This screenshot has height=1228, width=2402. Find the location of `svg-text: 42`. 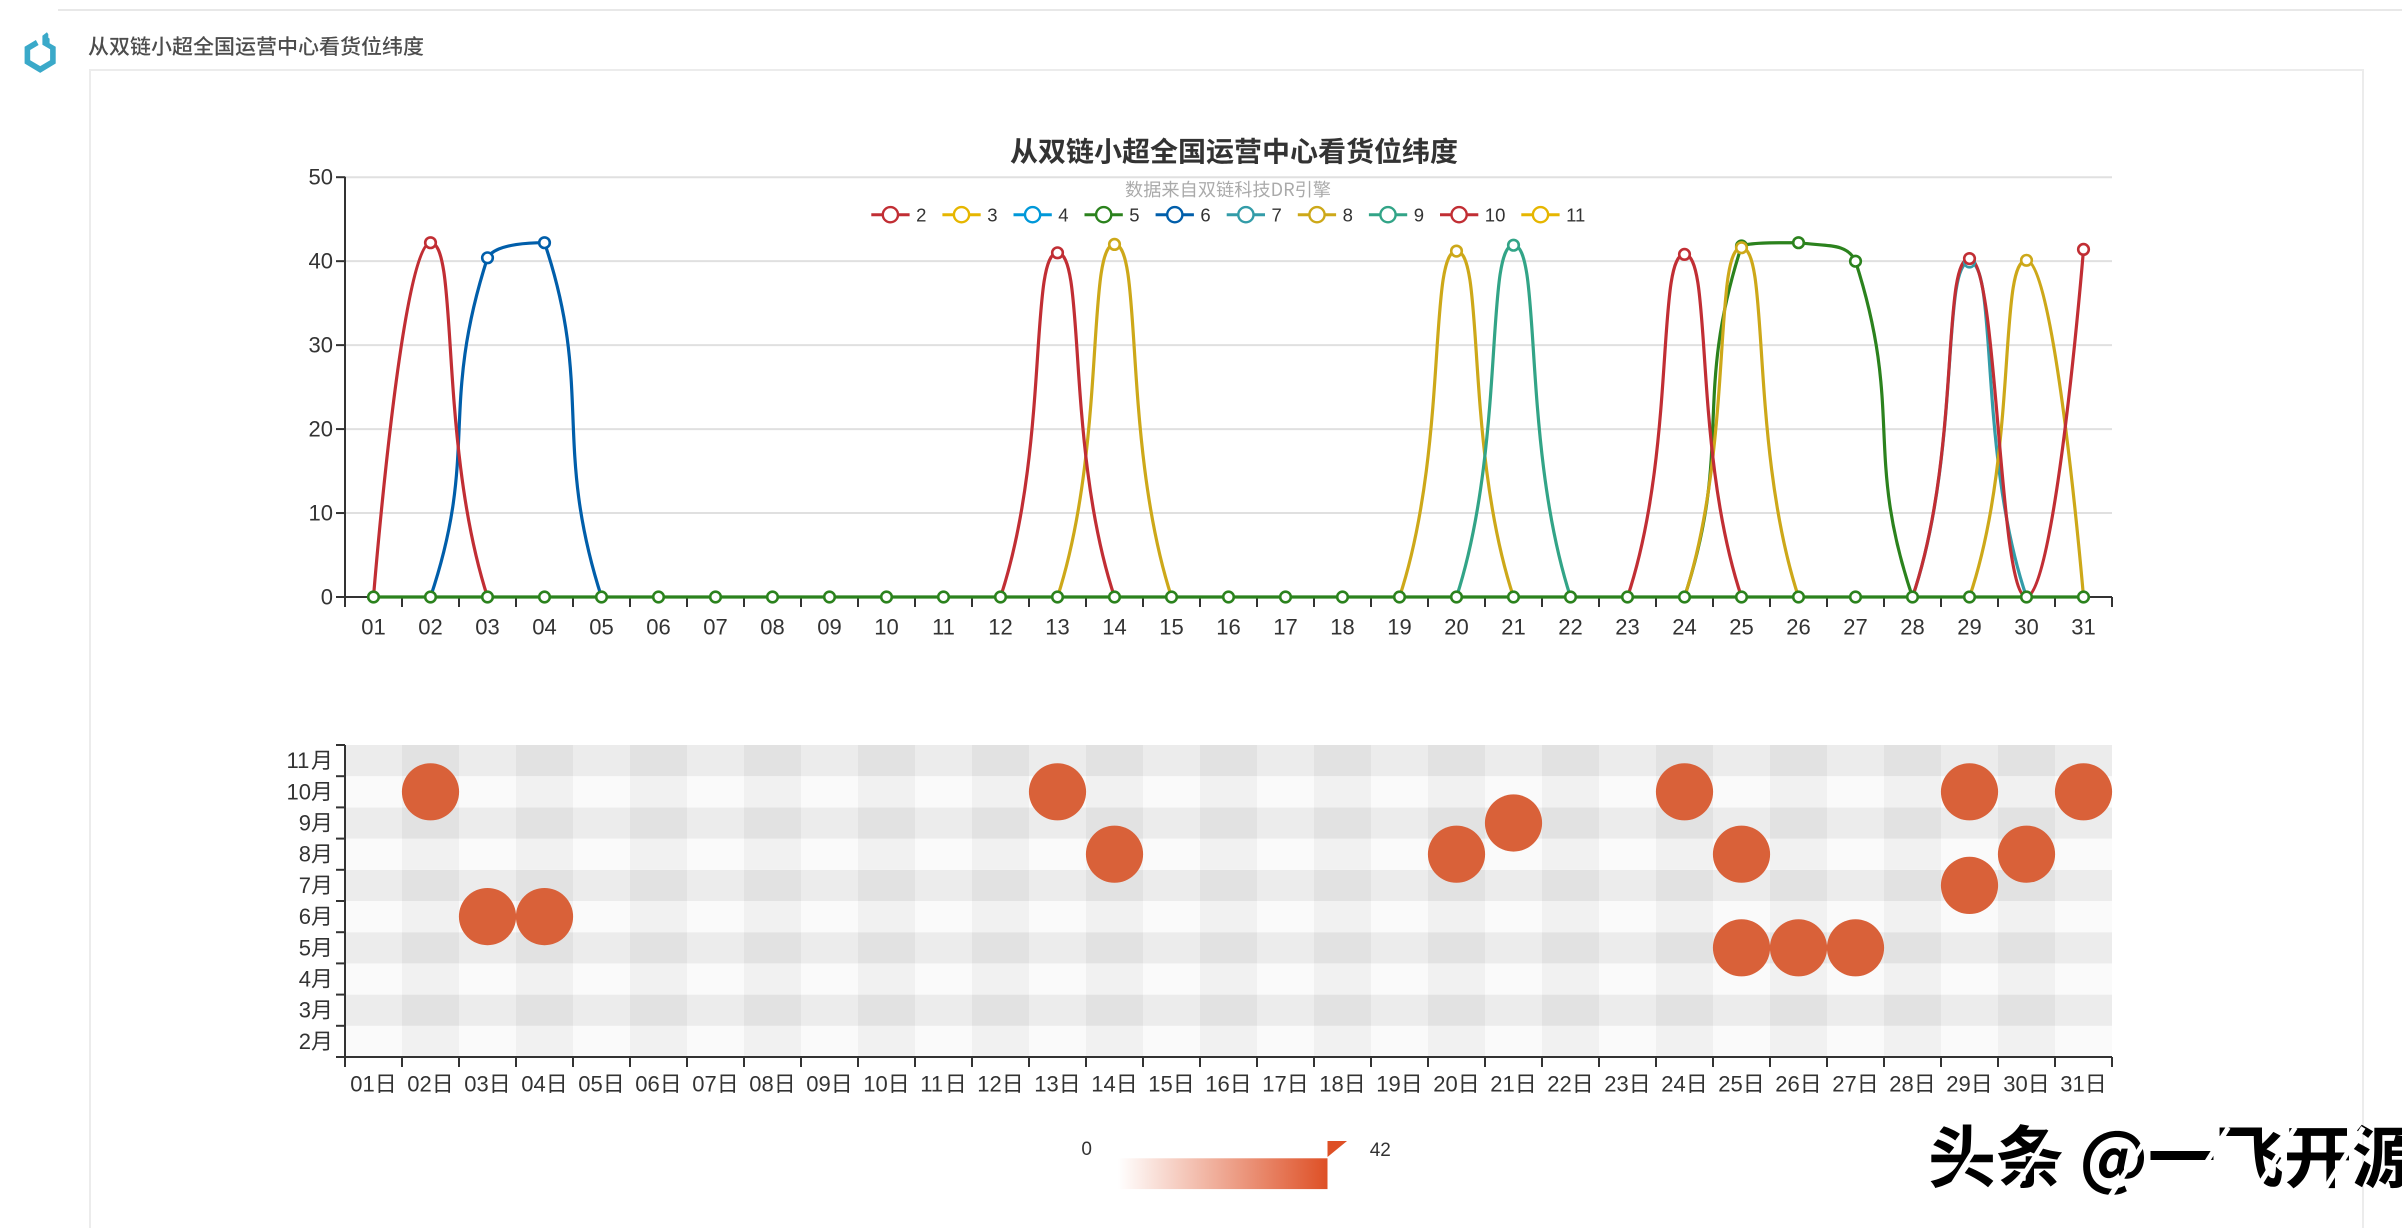

svg-text: 42 is located at coordinates (1380, 1150).